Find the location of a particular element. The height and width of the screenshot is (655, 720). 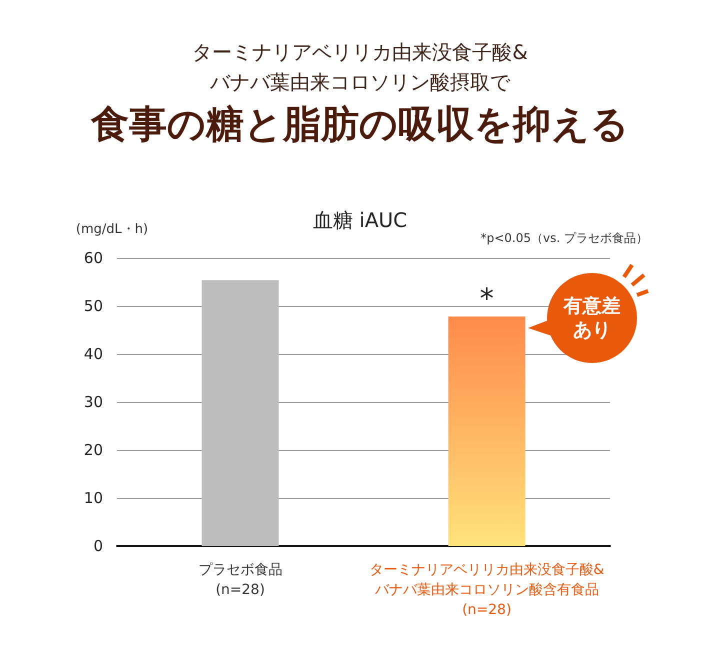

y-tick-label: 40 is located at coordinates (93, 354).